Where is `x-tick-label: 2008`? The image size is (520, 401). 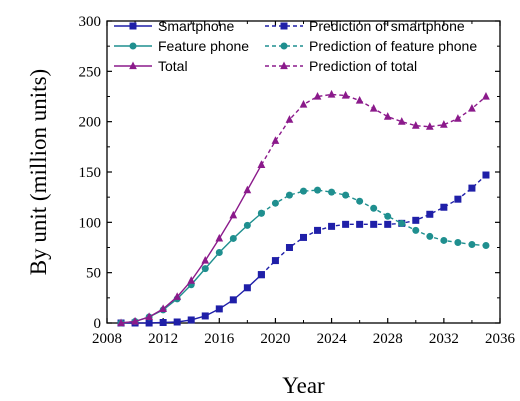
x-tick-label: 2008 is located at coordinates (107, 339).